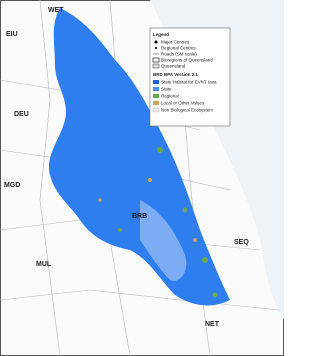  What do you see at coordinates (176, 74) in the screenshot?
I see `legend-section-title: BRD BPA Version 2.1` at bounding box center [176, 74].